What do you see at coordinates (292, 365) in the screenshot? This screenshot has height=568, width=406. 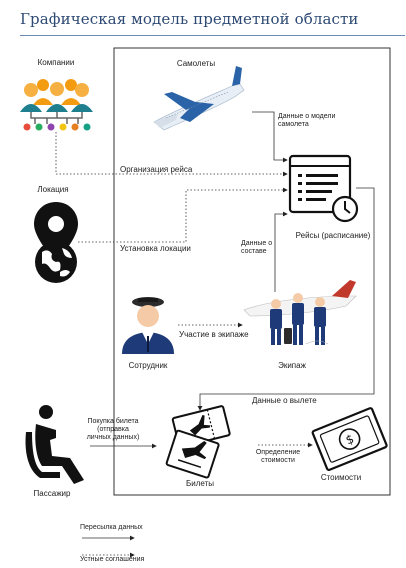 I see `node-label-crew: Экипаж` at bounding box center [292, 365].